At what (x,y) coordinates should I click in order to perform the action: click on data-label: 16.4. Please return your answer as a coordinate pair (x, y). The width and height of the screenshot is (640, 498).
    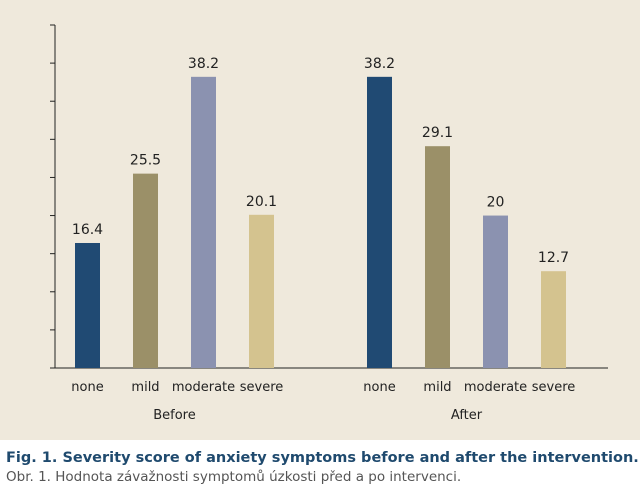
    Looking at the image, I should click on (87, 230).